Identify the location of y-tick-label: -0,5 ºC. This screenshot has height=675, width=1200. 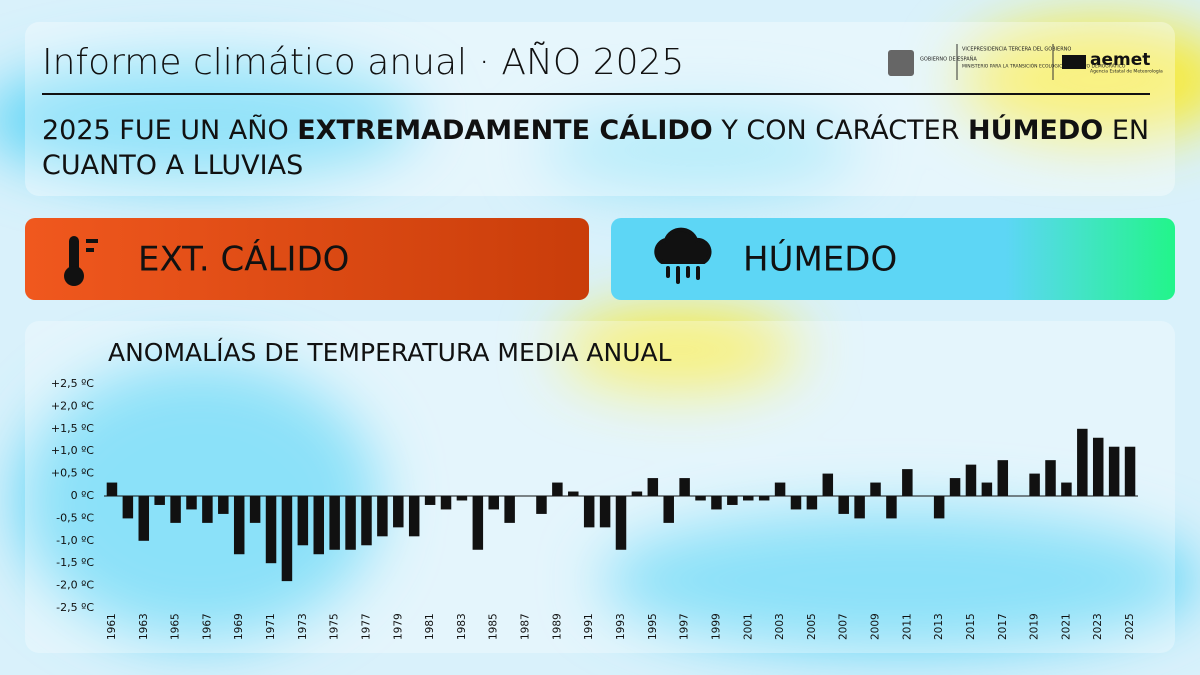
(75, 517).